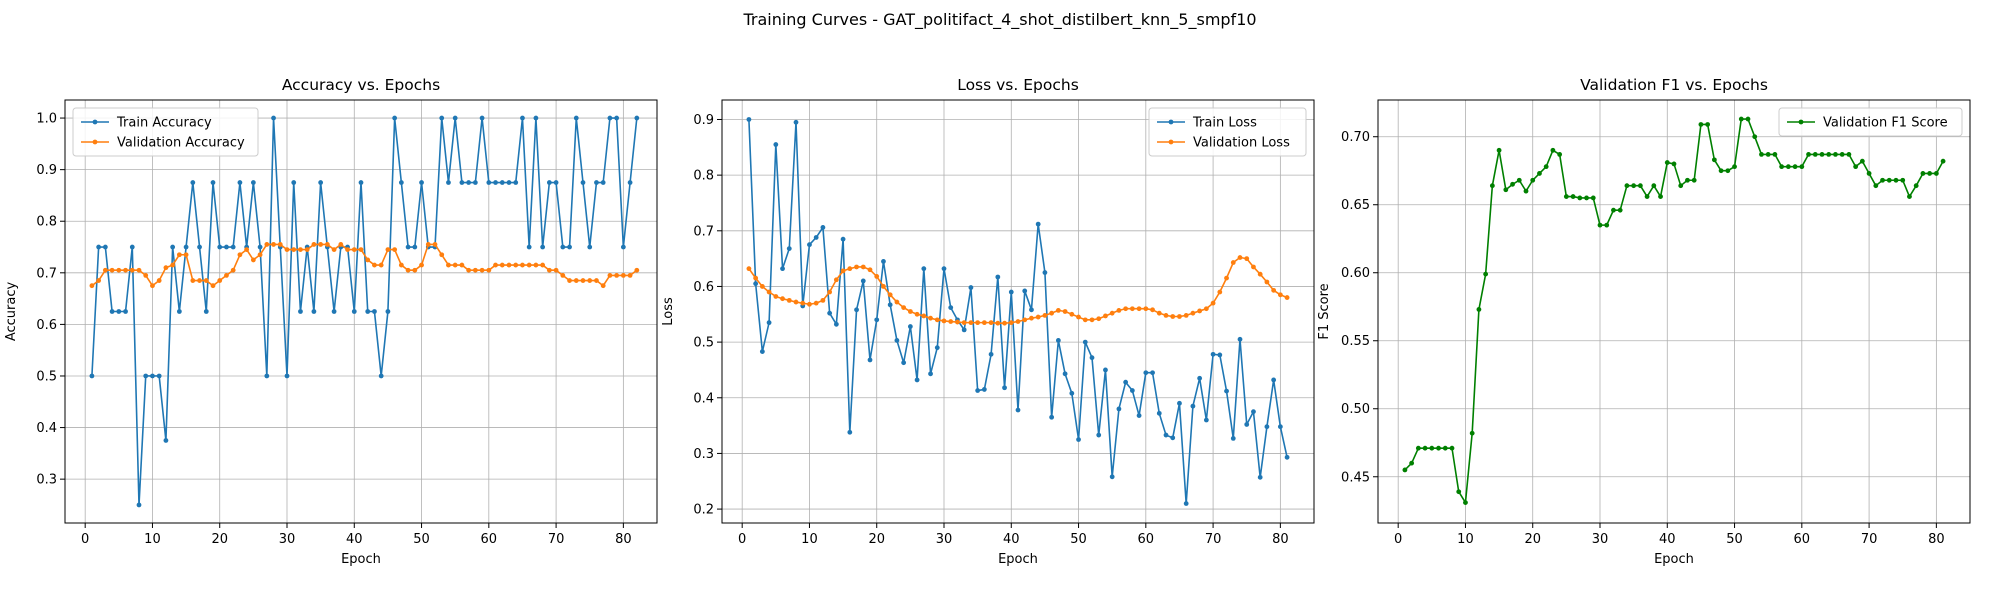 The width and height of the screenshot is (2000, 600). I want to click on y-tick-label: 1.0, so click(46, 119).